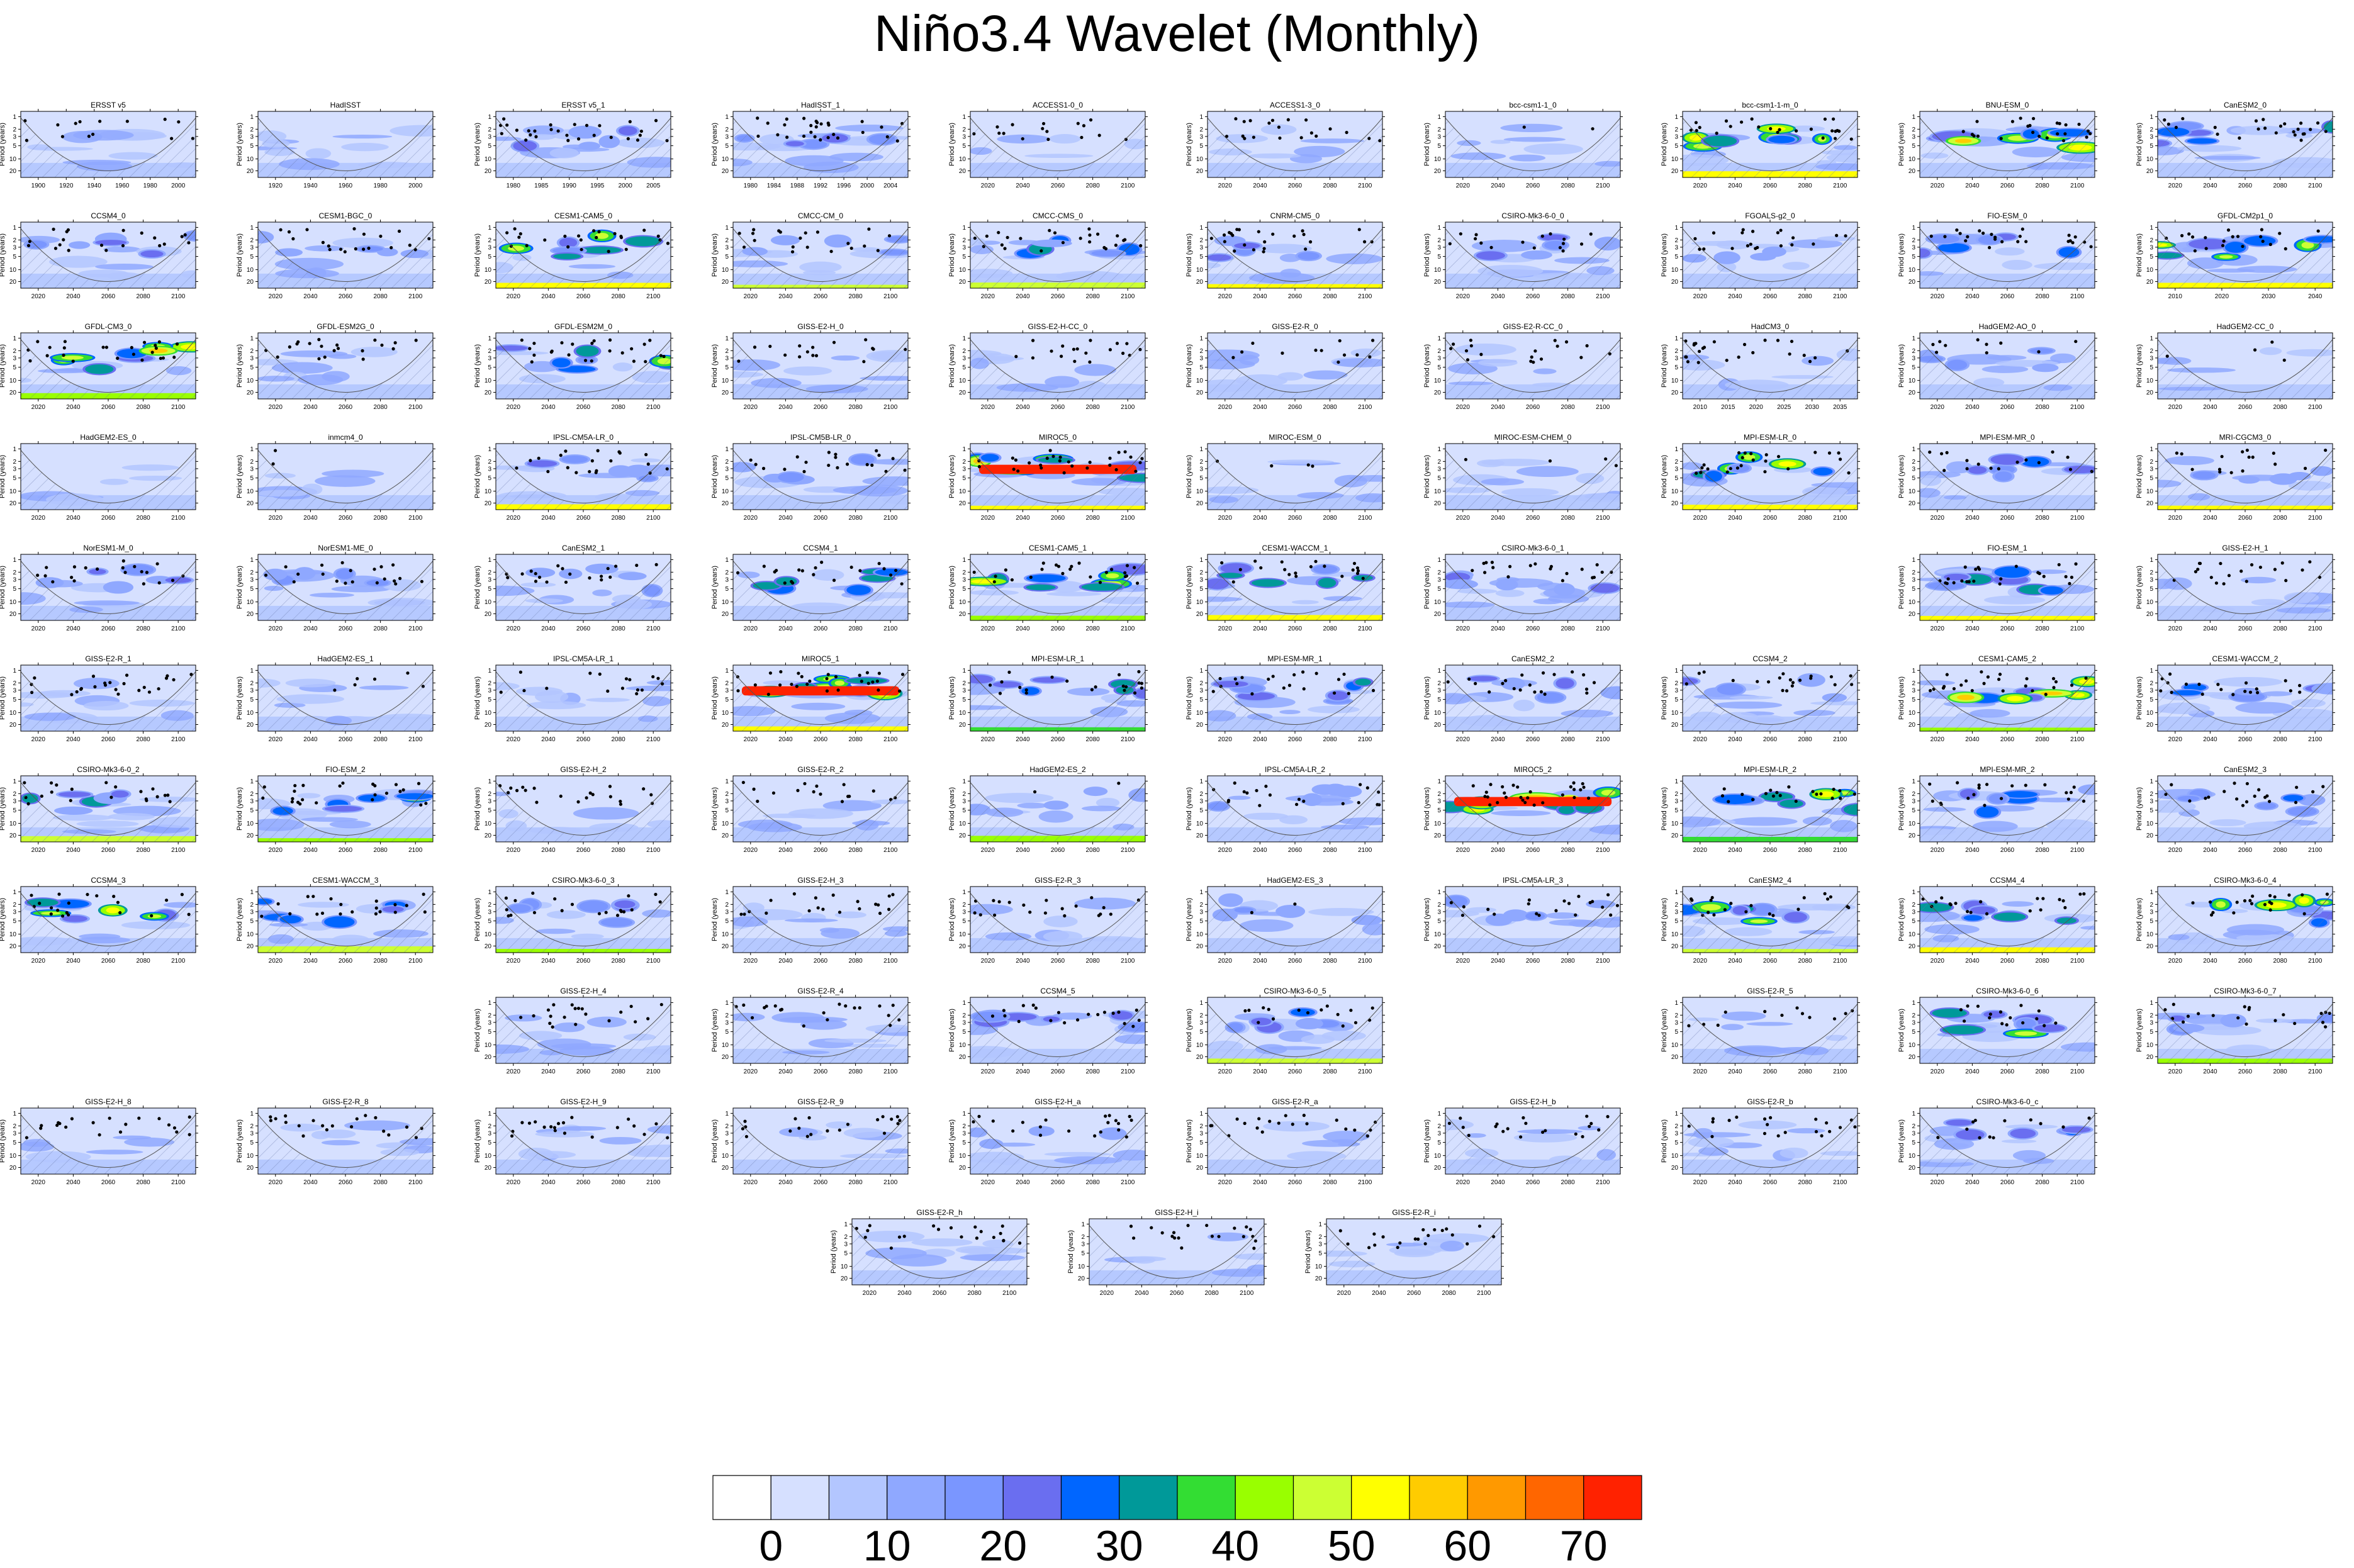  Describe the element at coordinates (2151, 240) in the screenshot. I see `y-tick-label: 2` at that location.